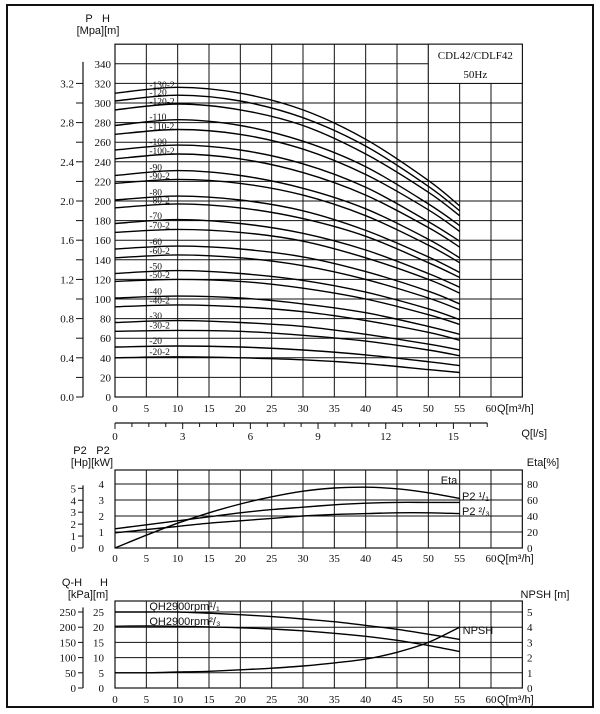  Describe the element at coordinates (103, 124) in the screenshot. I see `y-tick-label: 280` at that location.